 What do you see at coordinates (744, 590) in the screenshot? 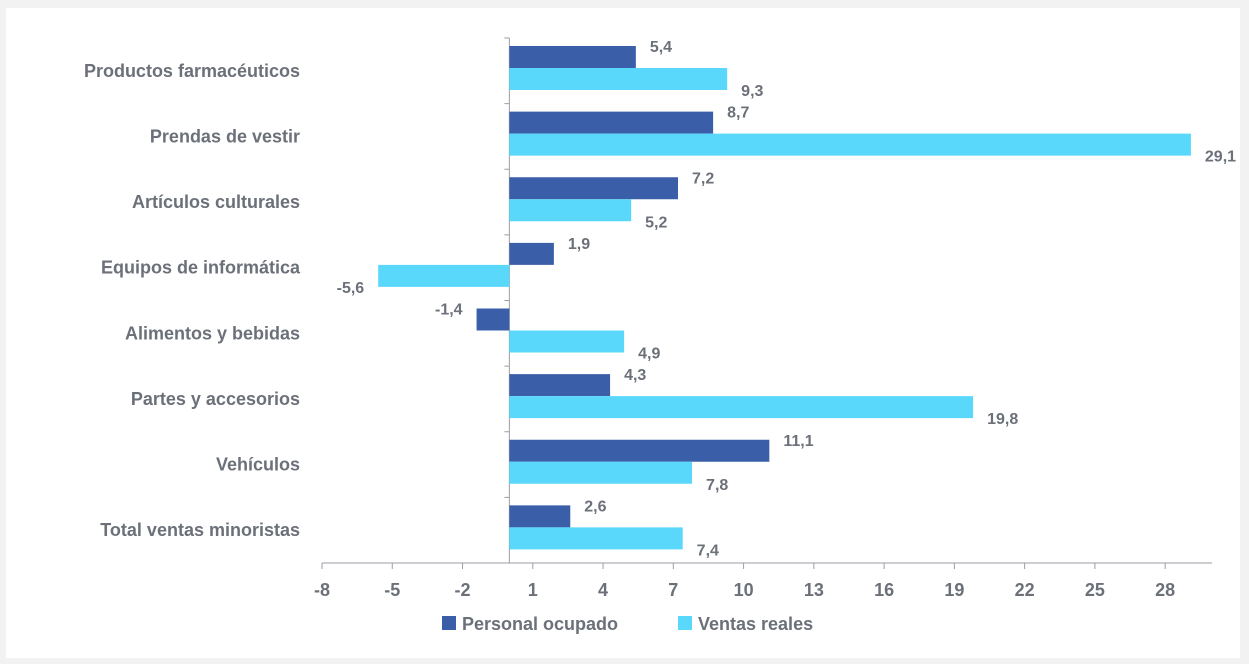
I see `x-tick-label: 10` at bounding box center [744, 590].